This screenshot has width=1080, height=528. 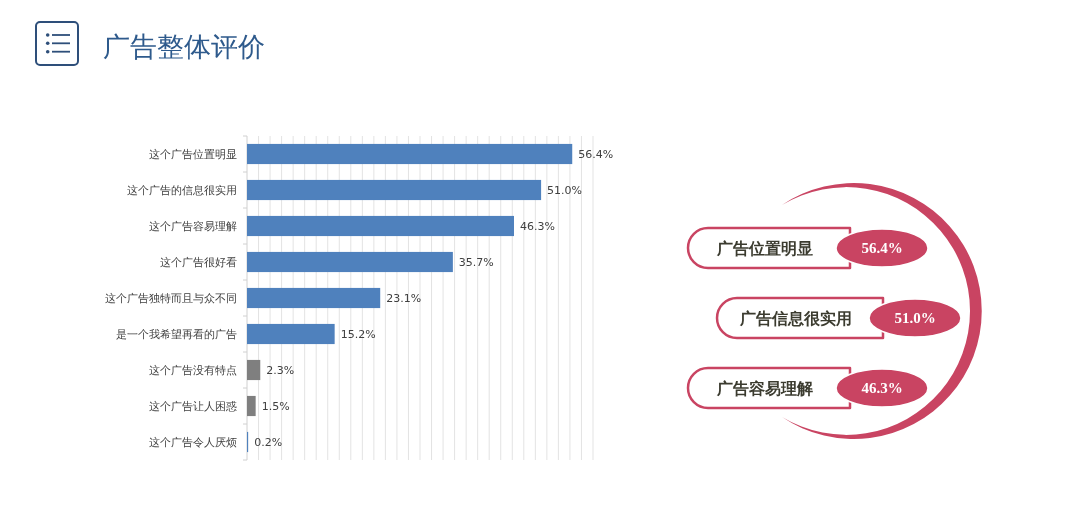 I want to click on chart-title: 广告整体评价, so click(x=184, y=46).